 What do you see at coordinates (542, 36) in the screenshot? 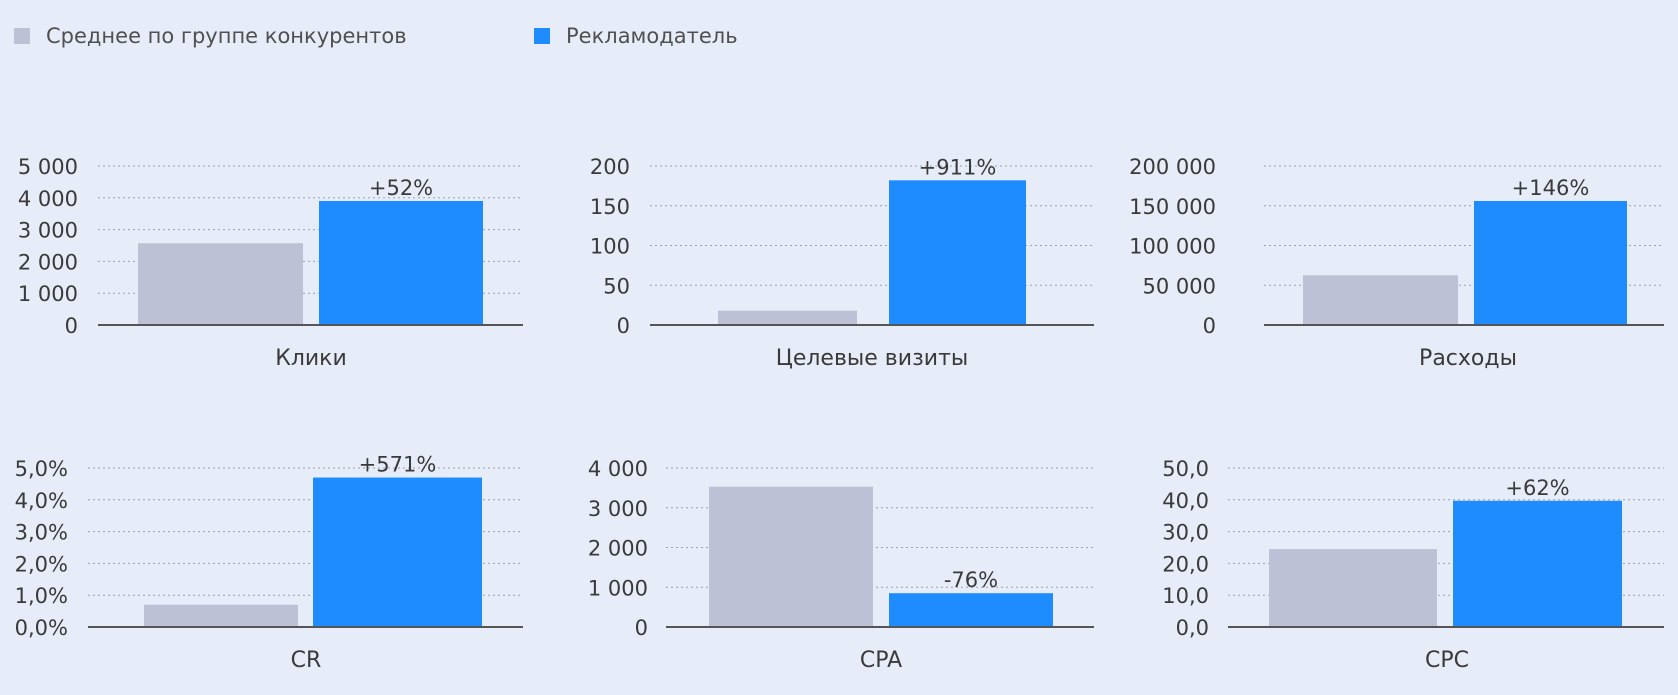
I see `legend-swatch-advertiser` at bounding box center [542, 36].